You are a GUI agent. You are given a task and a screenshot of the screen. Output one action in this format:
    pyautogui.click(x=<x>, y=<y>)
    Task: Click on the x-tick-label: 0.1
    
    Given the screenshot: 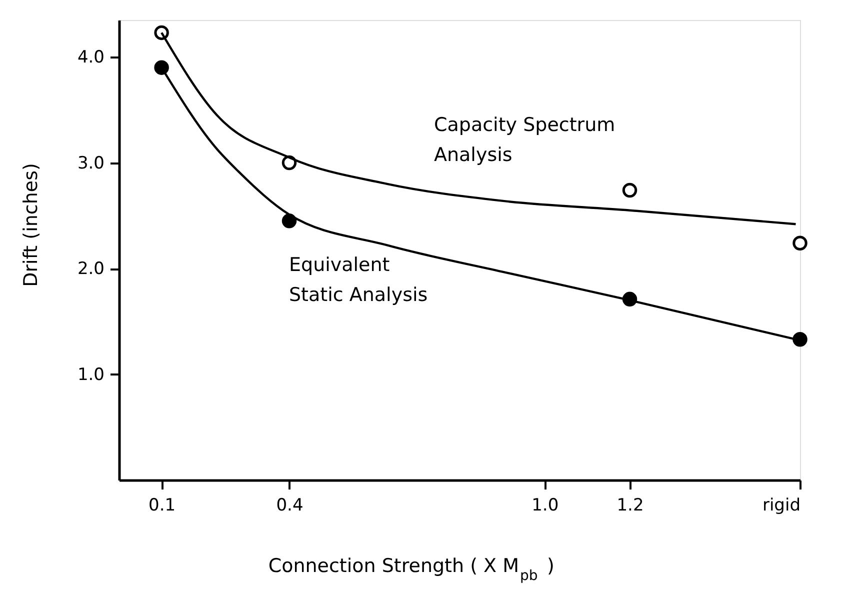 What is the action you would take?
    pyautogui.click(x=162, y=506)
    